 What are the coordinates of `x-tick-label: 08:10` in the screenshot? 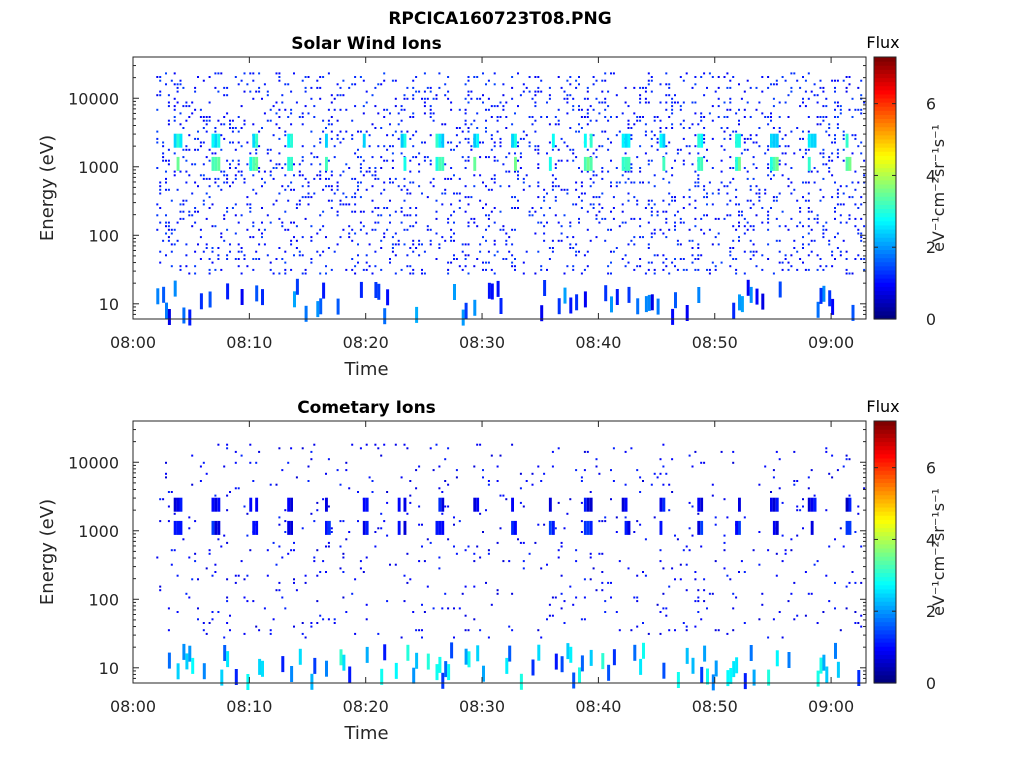 It's located at (249, 342).